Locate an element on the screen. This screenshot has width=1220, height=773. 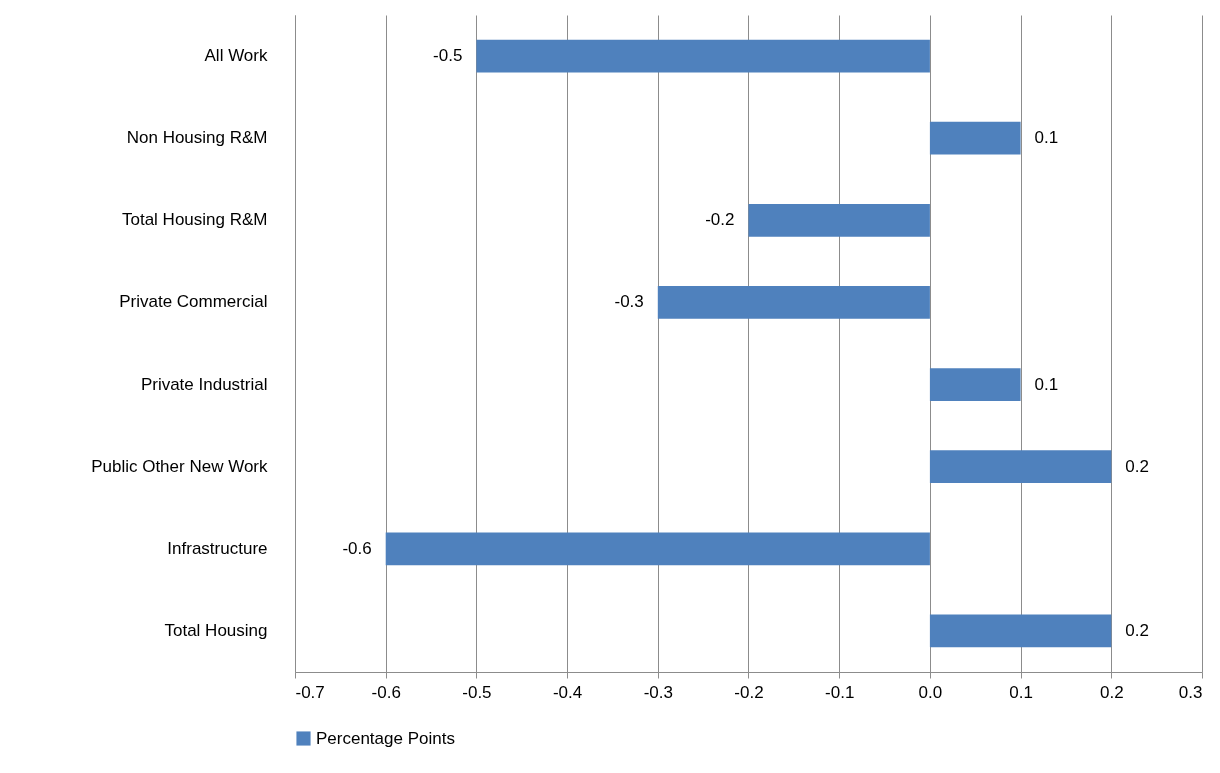
data-label: -0.6 is located at coordinates (357, 548).